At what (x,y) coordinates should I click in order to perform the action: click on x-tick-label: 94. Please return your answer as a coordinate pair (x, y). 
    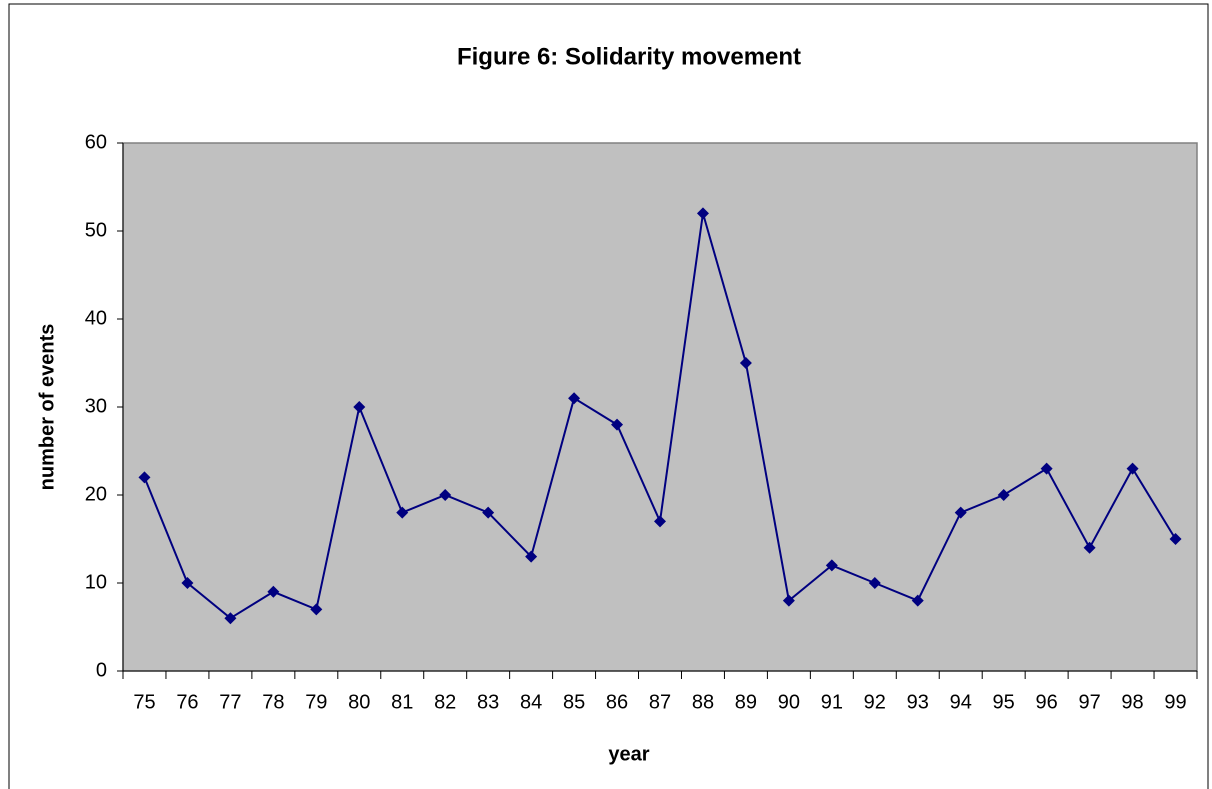
    Looking at the image, I should click on (961, 702).